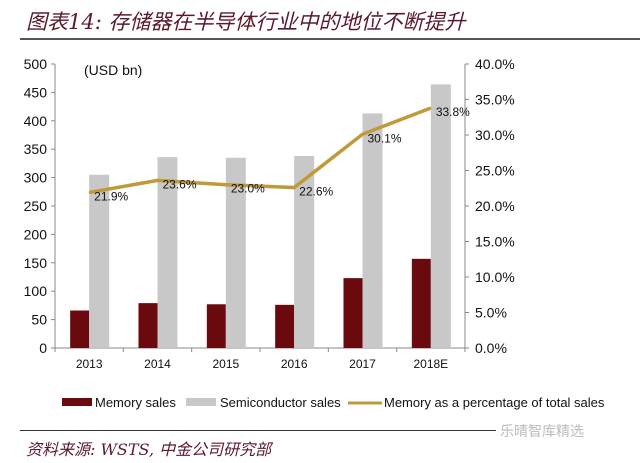 Image resolution: width=640 pixels, height=463 pixels. What do you see at coordinates (36, 178) in the screenshot?
I see `y-tick-label: 300` at bounding box center [36, 178].